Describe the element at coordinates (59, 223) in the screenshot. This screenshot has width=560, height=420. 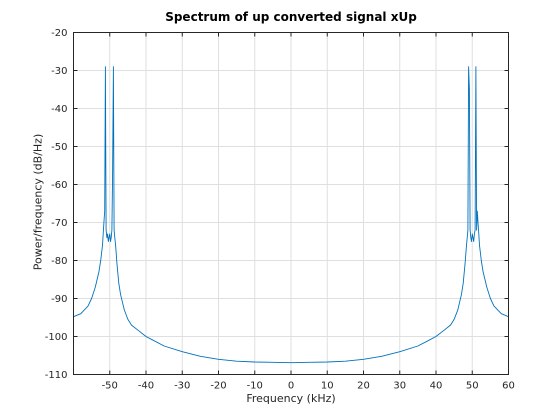
I see `y-tick-label: -70` at that location.